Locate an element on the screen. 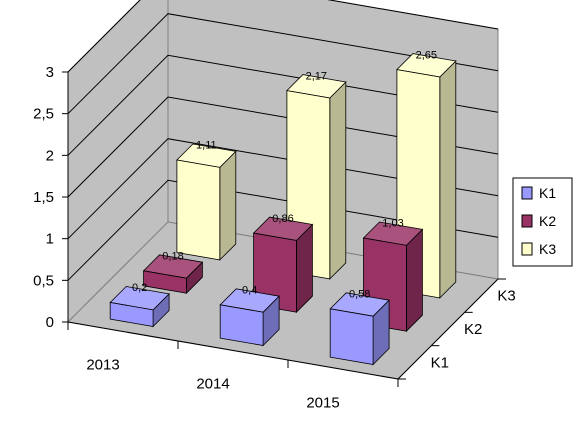  bar-K1-2015: 0,58 is located at coordinates (359, 327).